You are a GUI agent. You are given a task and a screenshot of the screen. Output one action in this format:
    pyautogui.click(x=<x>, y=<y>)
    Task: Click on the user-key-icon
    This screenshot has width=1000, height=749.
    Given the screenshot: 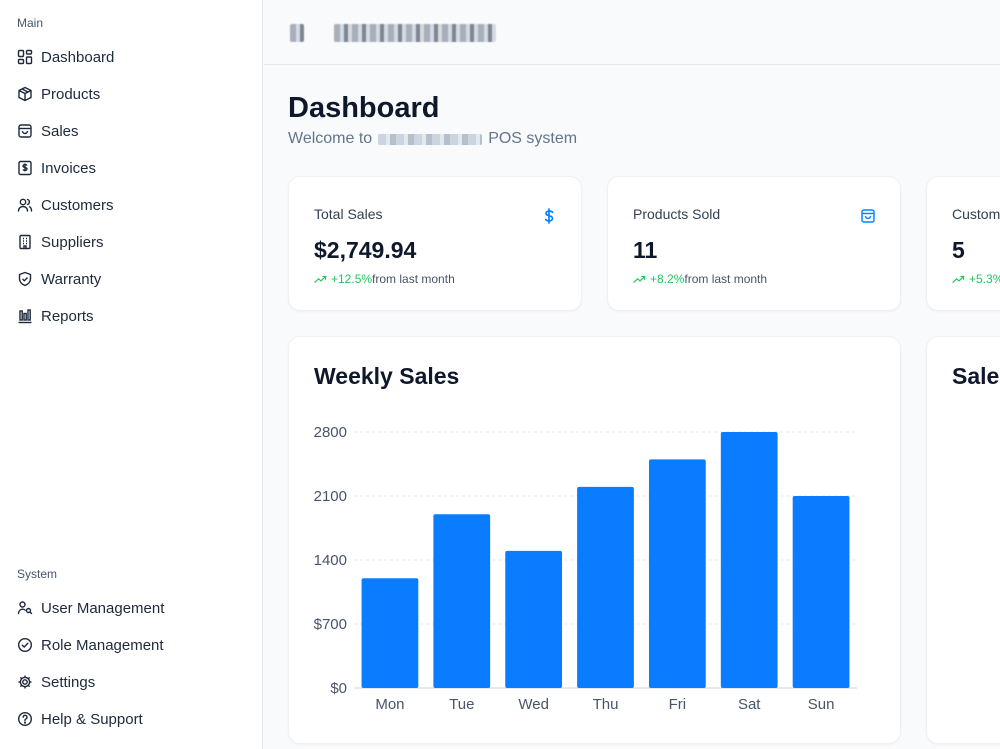 What is the action you would take?
    pyautogui.click(x=25, y=608)
    